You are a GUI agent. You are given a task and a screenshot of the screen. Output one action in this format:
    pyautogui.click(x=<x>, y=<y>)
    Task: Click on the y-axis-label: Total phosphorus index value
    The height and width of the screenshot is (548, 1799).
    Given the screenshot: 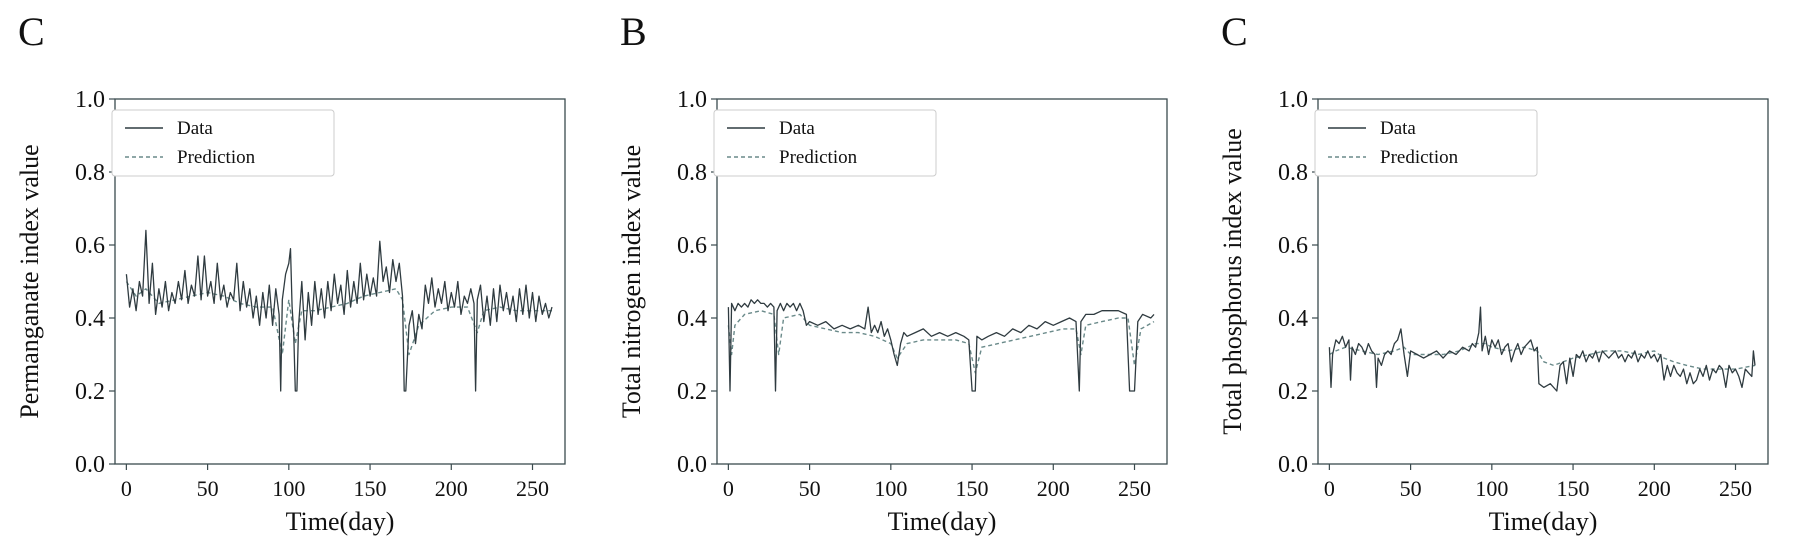 What is the action you would take?
    pyautogui.click(x=1232, y=281)
    